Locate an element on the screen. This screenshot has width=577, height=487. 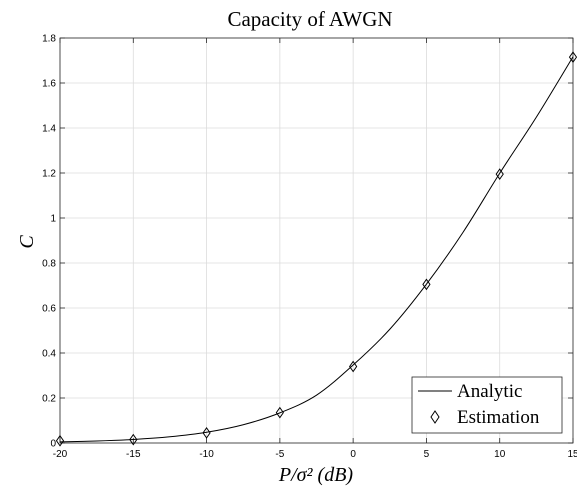
y-tick-label: 1.6 is located at coordinates (49, 84).